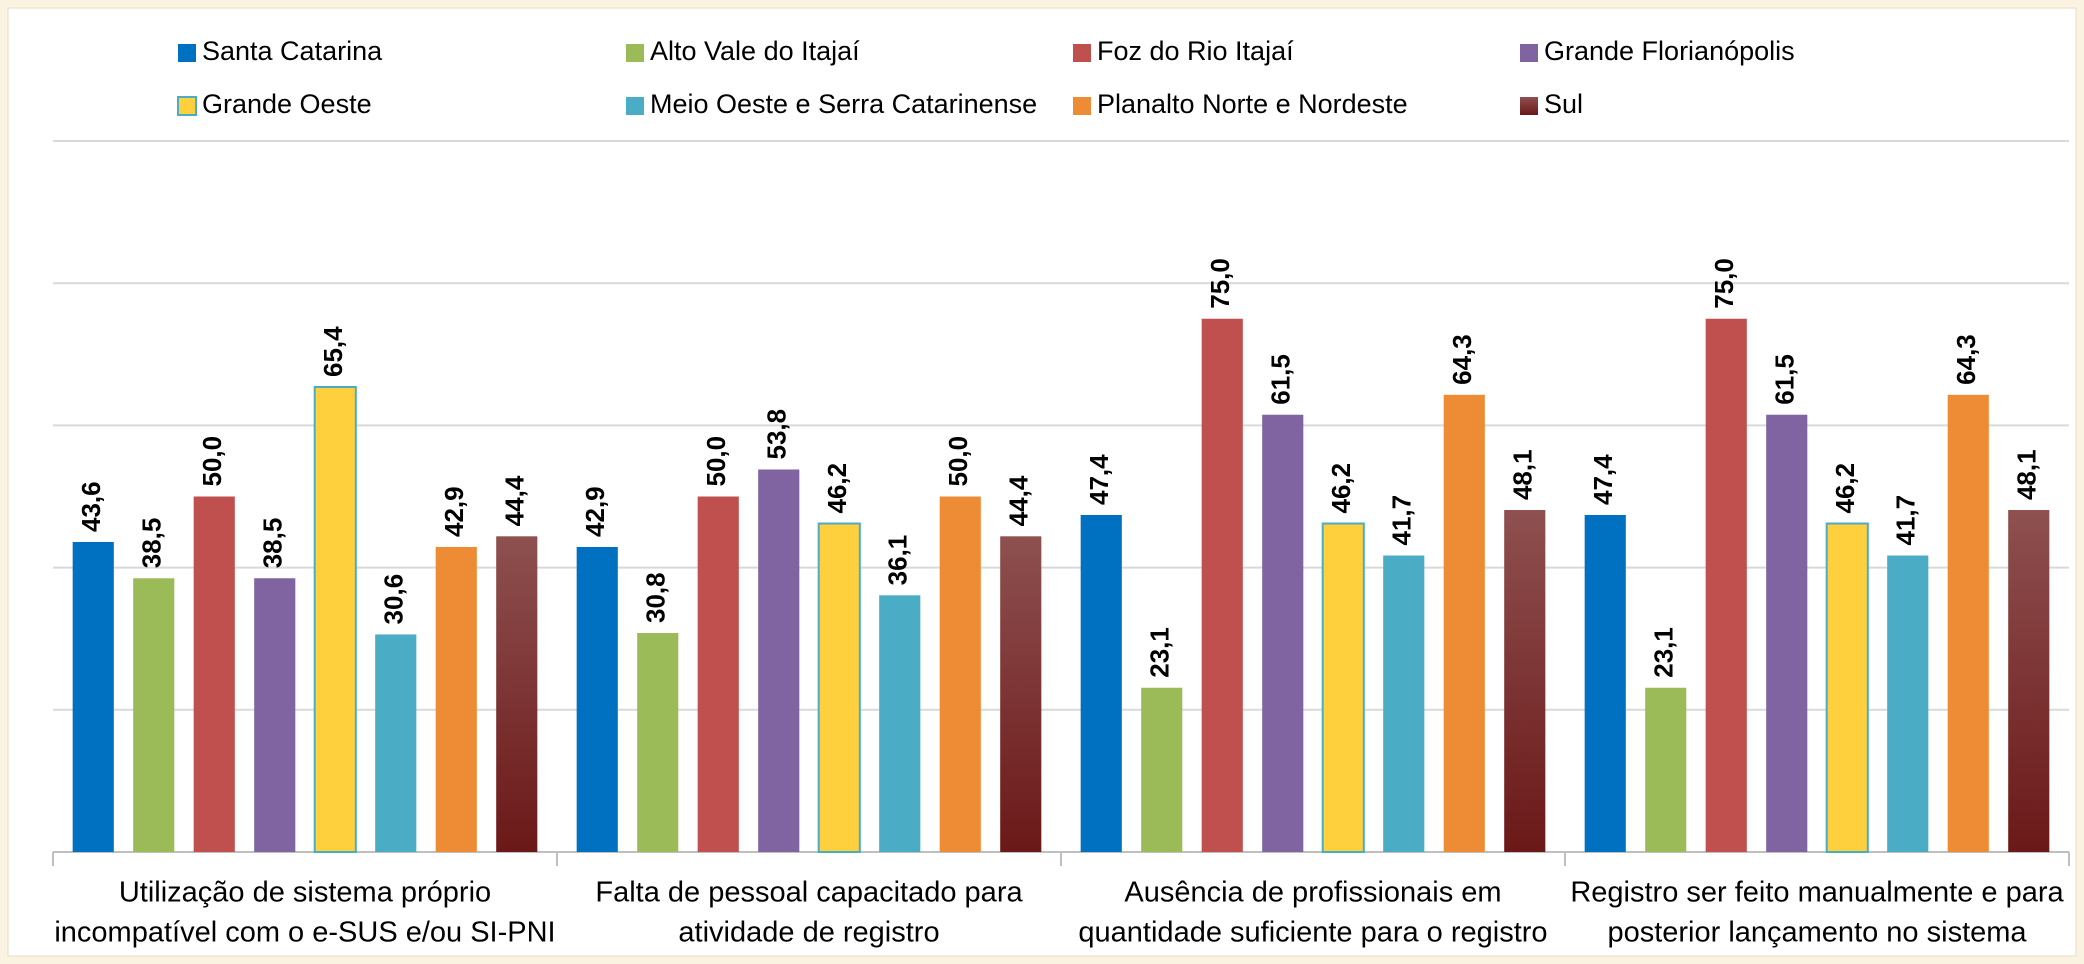  What do you see at coordinates (1195, 51) in the screenshot?
I see `legend-label: Foz do Rio Itajaí` at bounding box center [1195, 51].